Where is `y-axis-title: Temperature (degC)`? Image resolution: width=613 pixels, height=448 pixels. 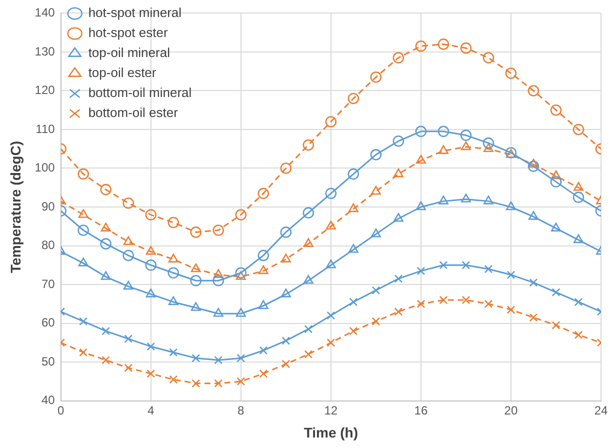
y-axis-title: Temperature (degC) is located at coordinates (15, 207).